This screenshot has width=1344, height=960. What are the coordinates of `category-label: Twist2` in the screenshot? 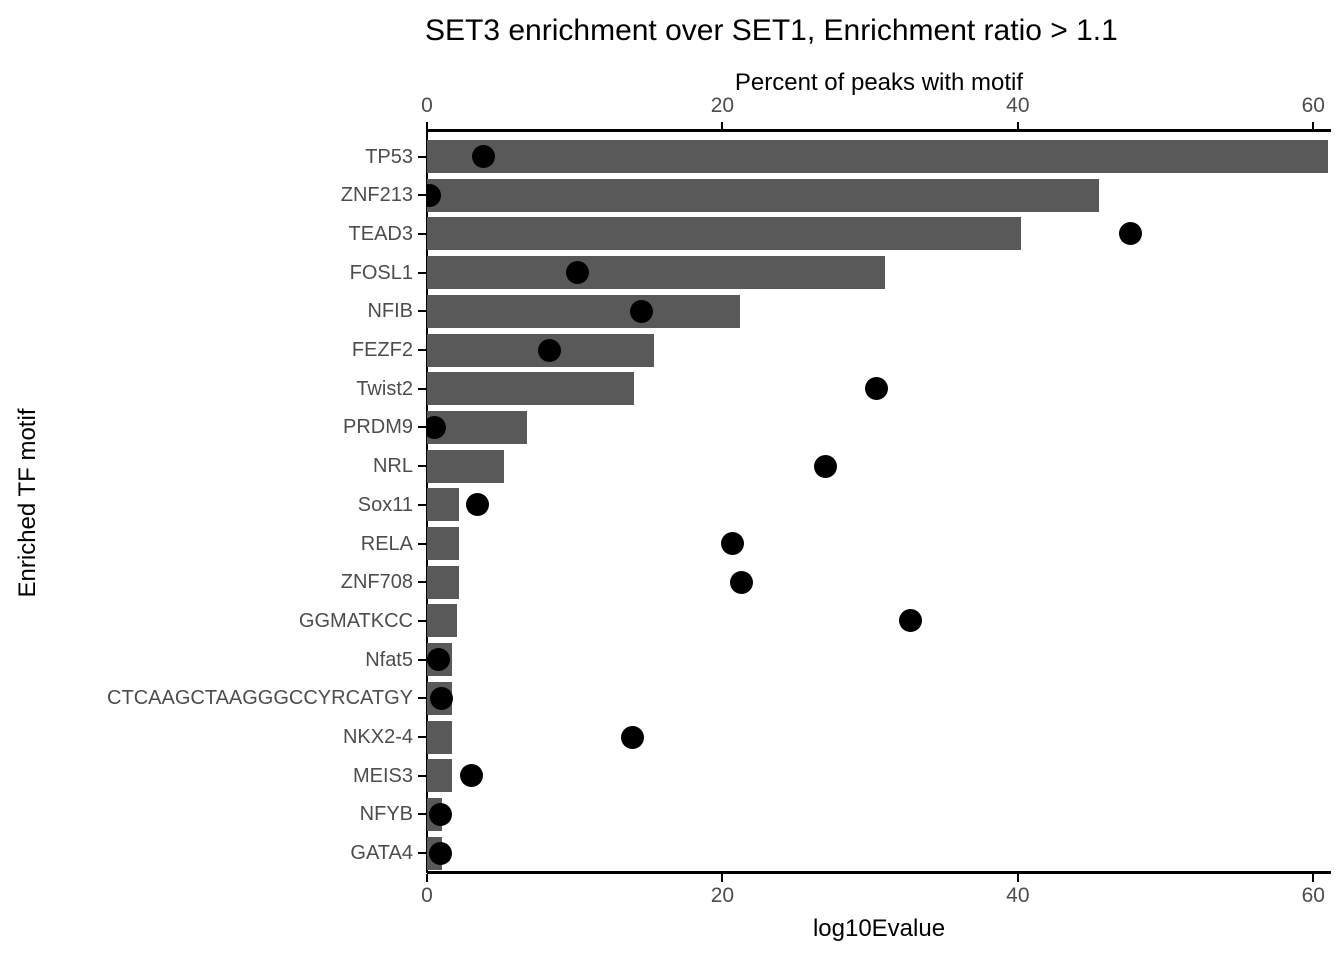 It's located at (384, 388).